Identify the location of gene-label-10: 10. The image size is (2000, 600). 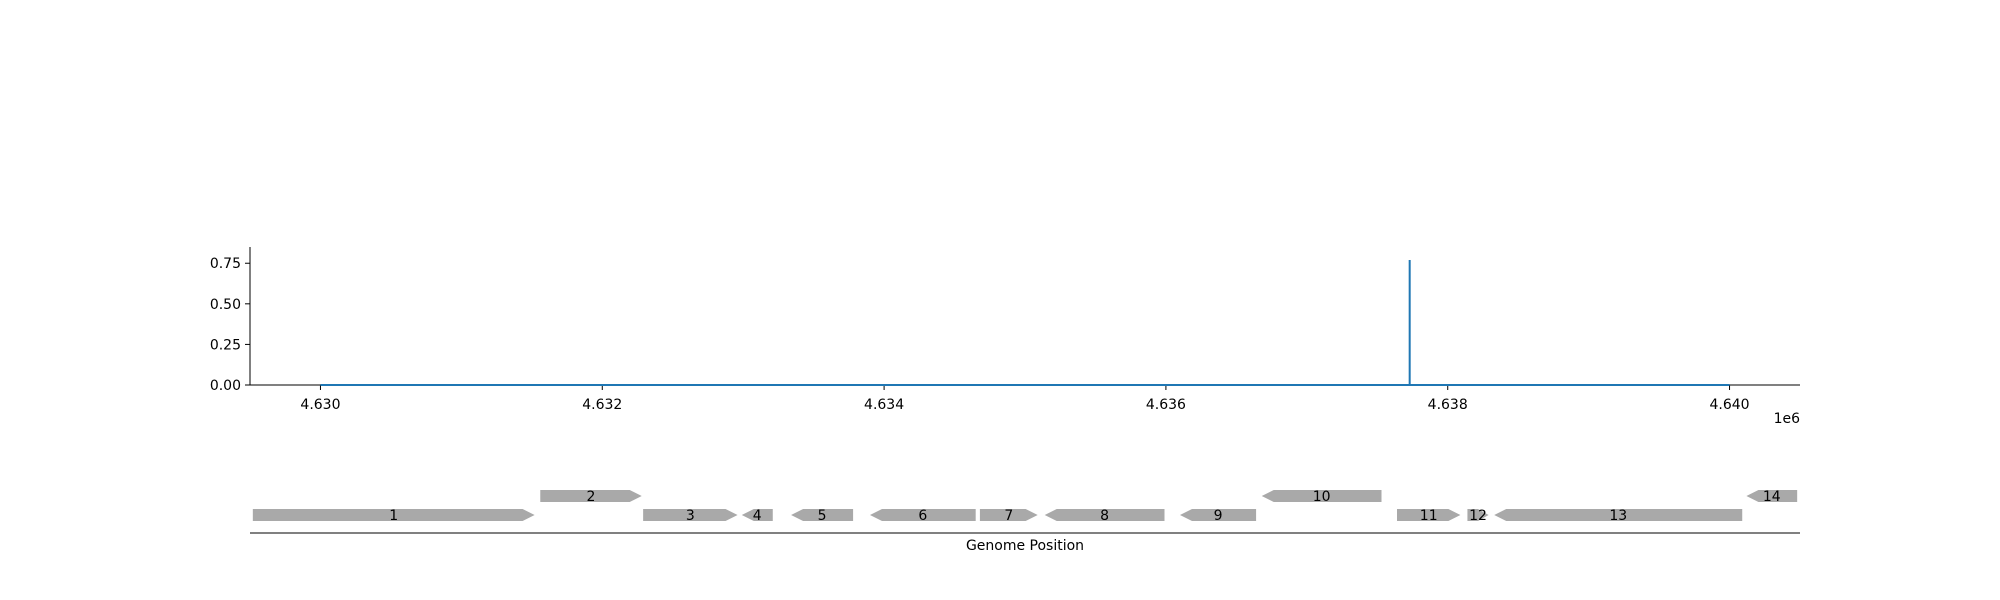
(1322, 497).